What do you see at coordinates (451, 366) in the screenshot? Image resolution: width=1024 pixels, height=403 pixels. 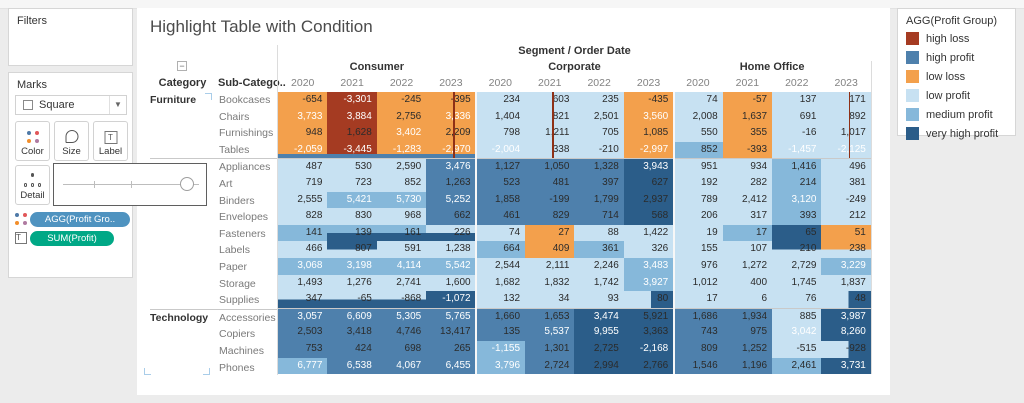 I see `table-cell: 6,455` at bounding box center [451, 366].